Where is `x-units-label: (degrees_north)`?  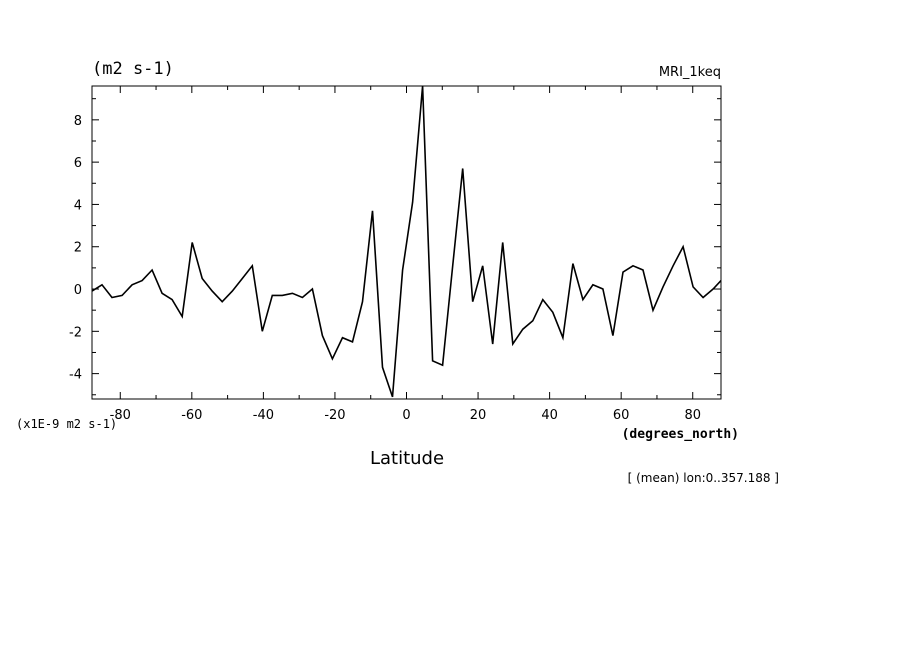 x-units-label: (degrees_north) is located at coordinates (680, 434).